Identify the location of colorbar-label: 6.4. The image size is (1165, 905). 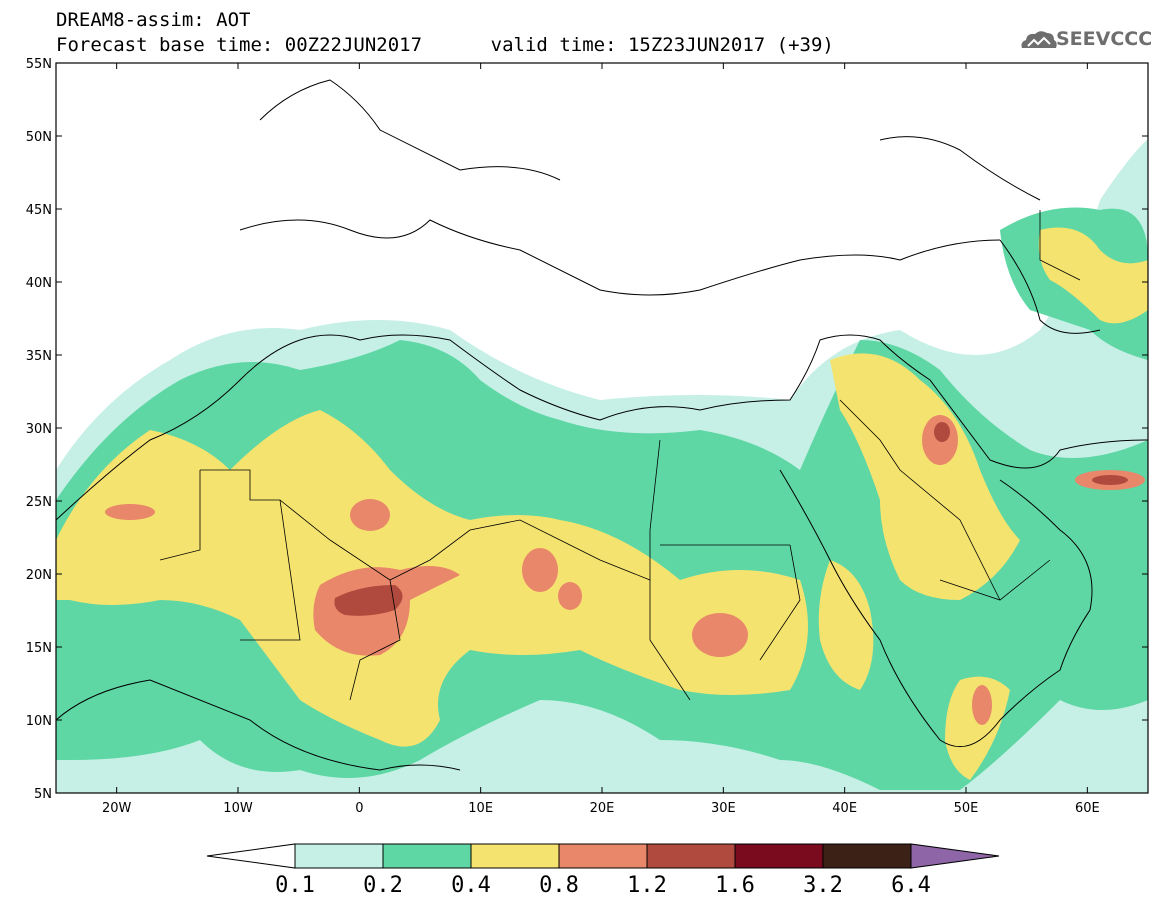
(911, 885).